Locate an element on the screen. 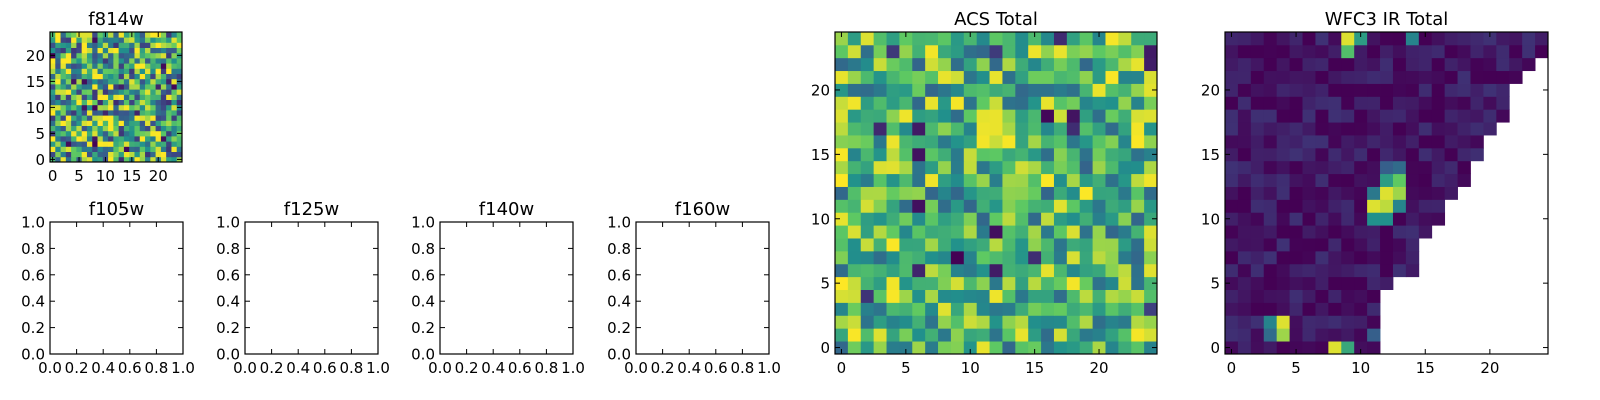 The image size is (1600, 400). y-tick-label: 0.6 is located at coordinates (33, 275).